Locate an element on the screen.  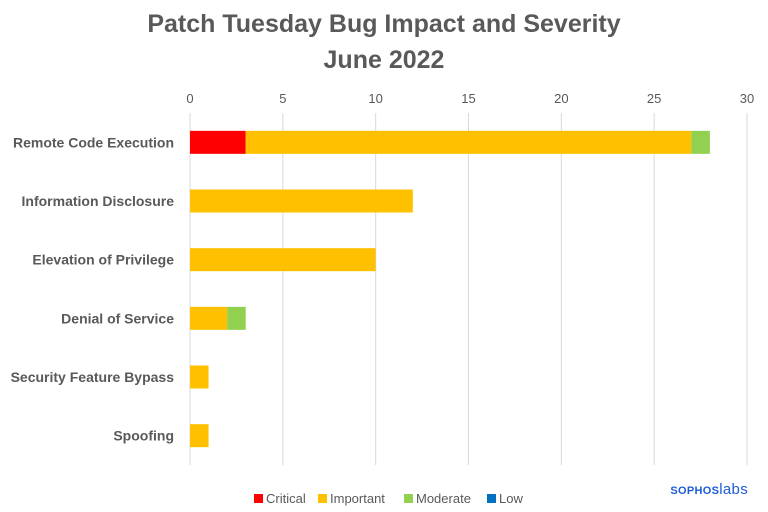
legend-label-moderate: Moderate is located at coordinates (443, 498).